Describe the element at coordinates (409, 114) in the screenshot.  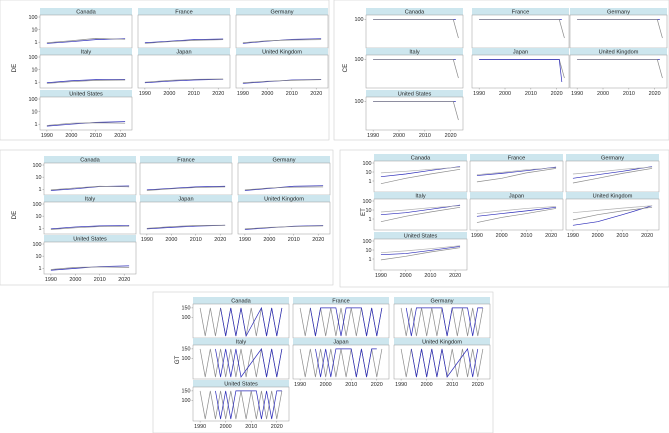
I see `facet-united-states: United States 100 1990 2000 2010 2020` at that location.